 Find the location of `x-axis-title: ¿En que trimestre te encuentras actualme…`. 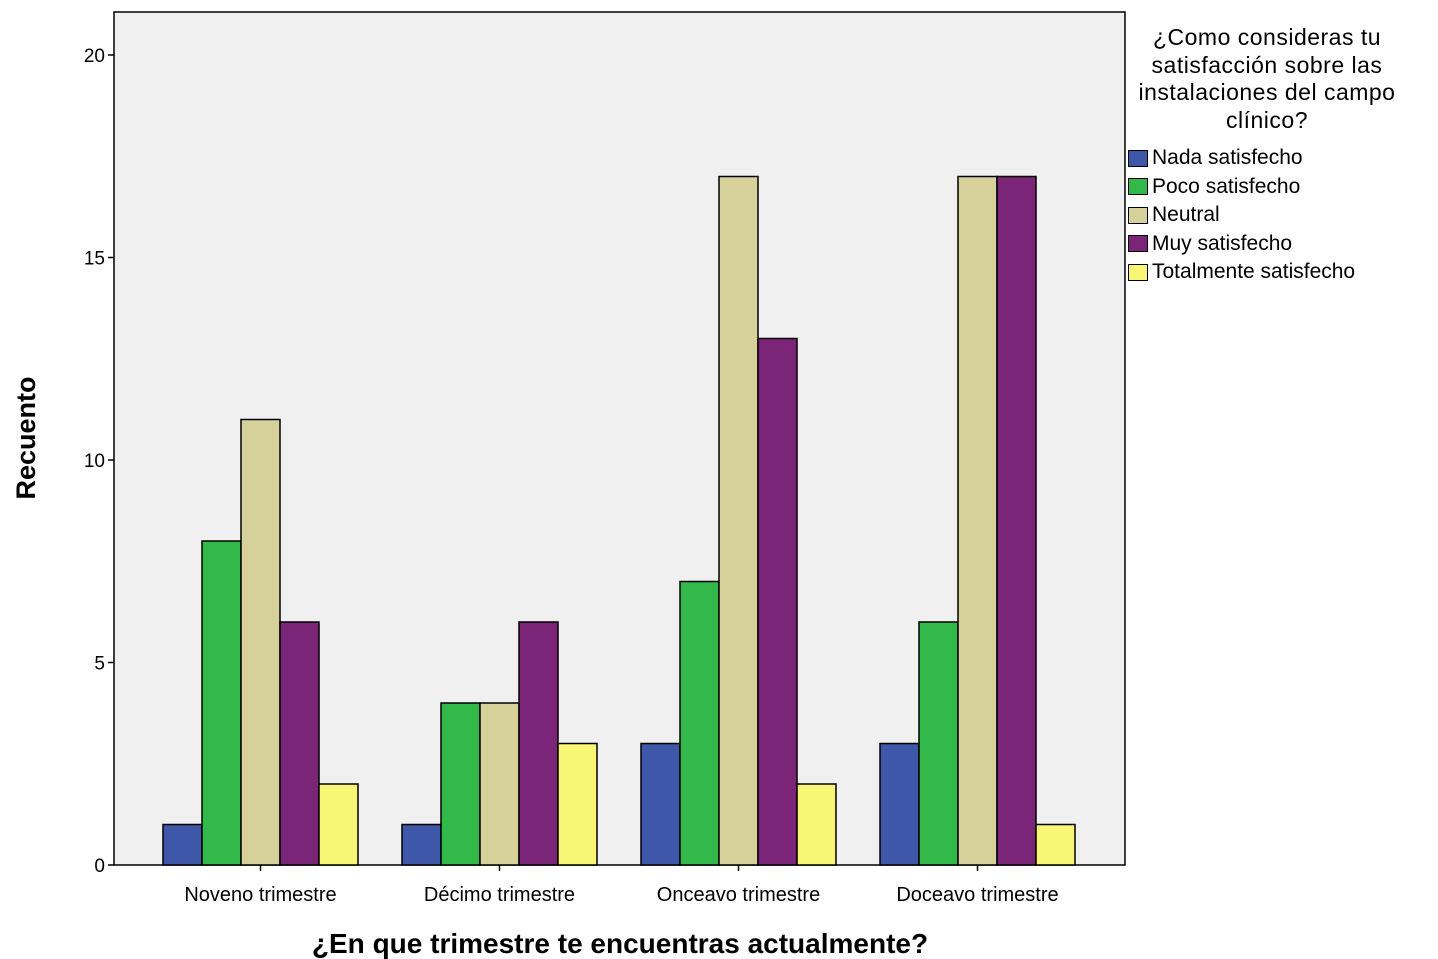

x-axis-title: ¿En que trimestre te encuentras actualme… is located at coordinates (620, 943).